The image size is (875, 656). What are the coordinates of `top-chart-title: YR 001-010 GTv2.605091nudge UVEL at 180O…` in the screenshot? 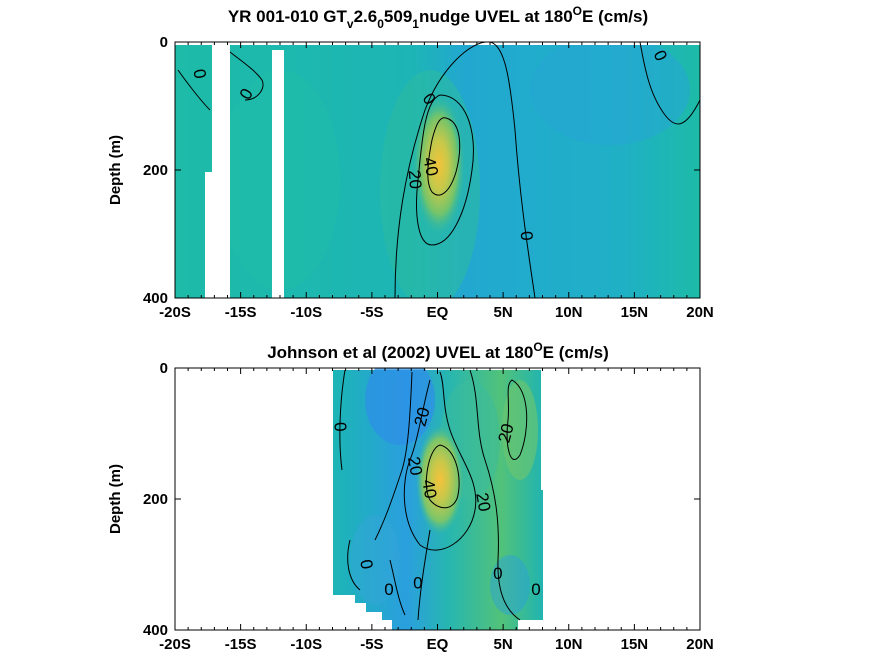 It's located at (438, 17).